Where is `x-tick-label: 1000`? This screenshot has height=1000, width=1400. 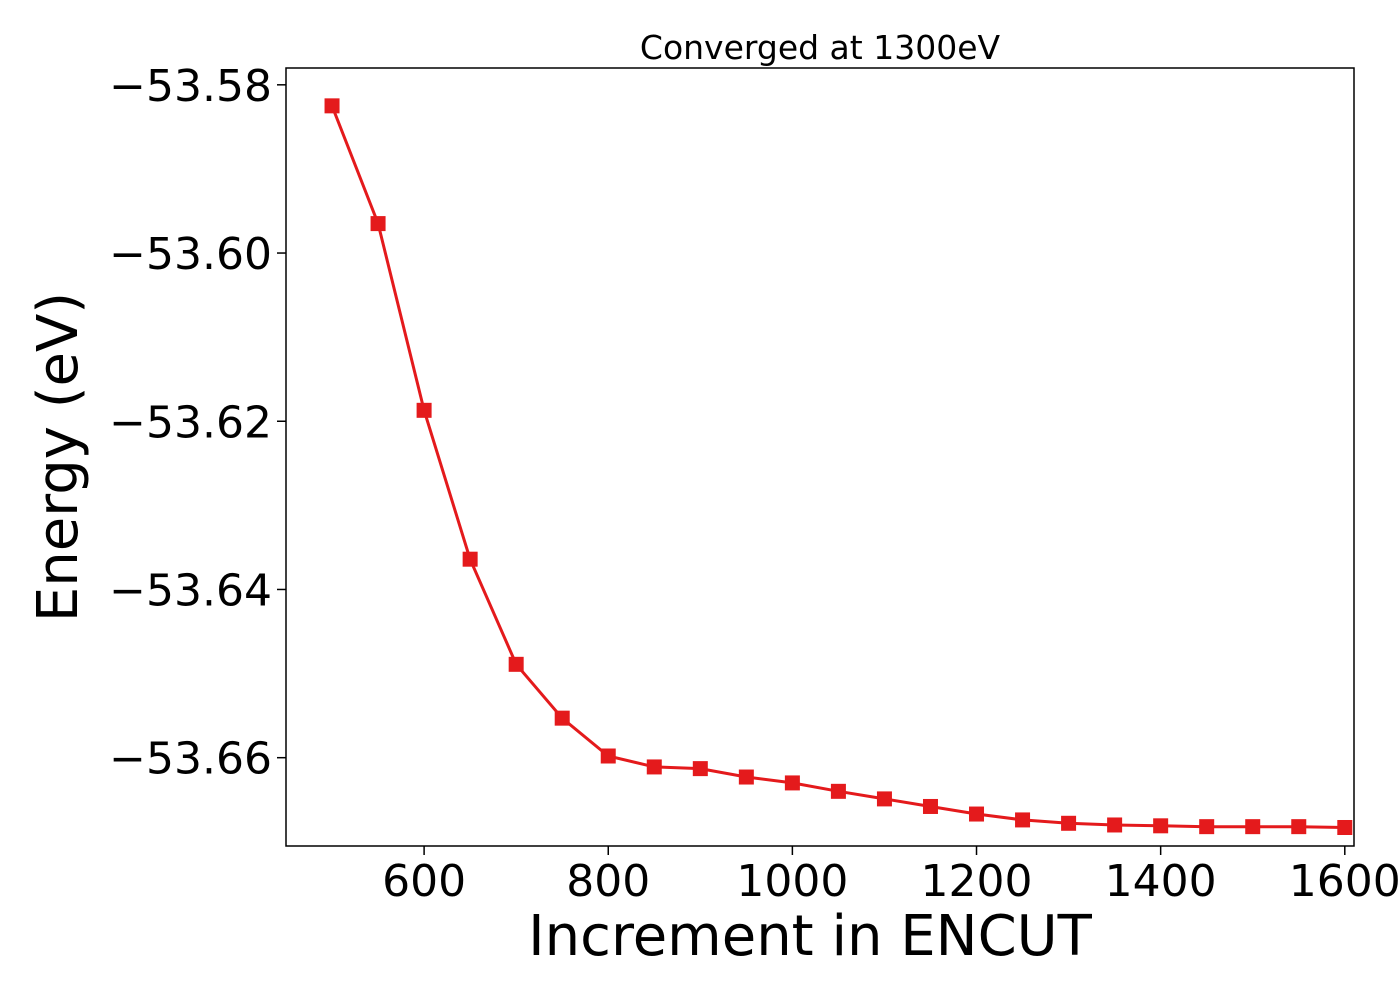 x-tick-label: 1000 is located at coordinates (792, 881).